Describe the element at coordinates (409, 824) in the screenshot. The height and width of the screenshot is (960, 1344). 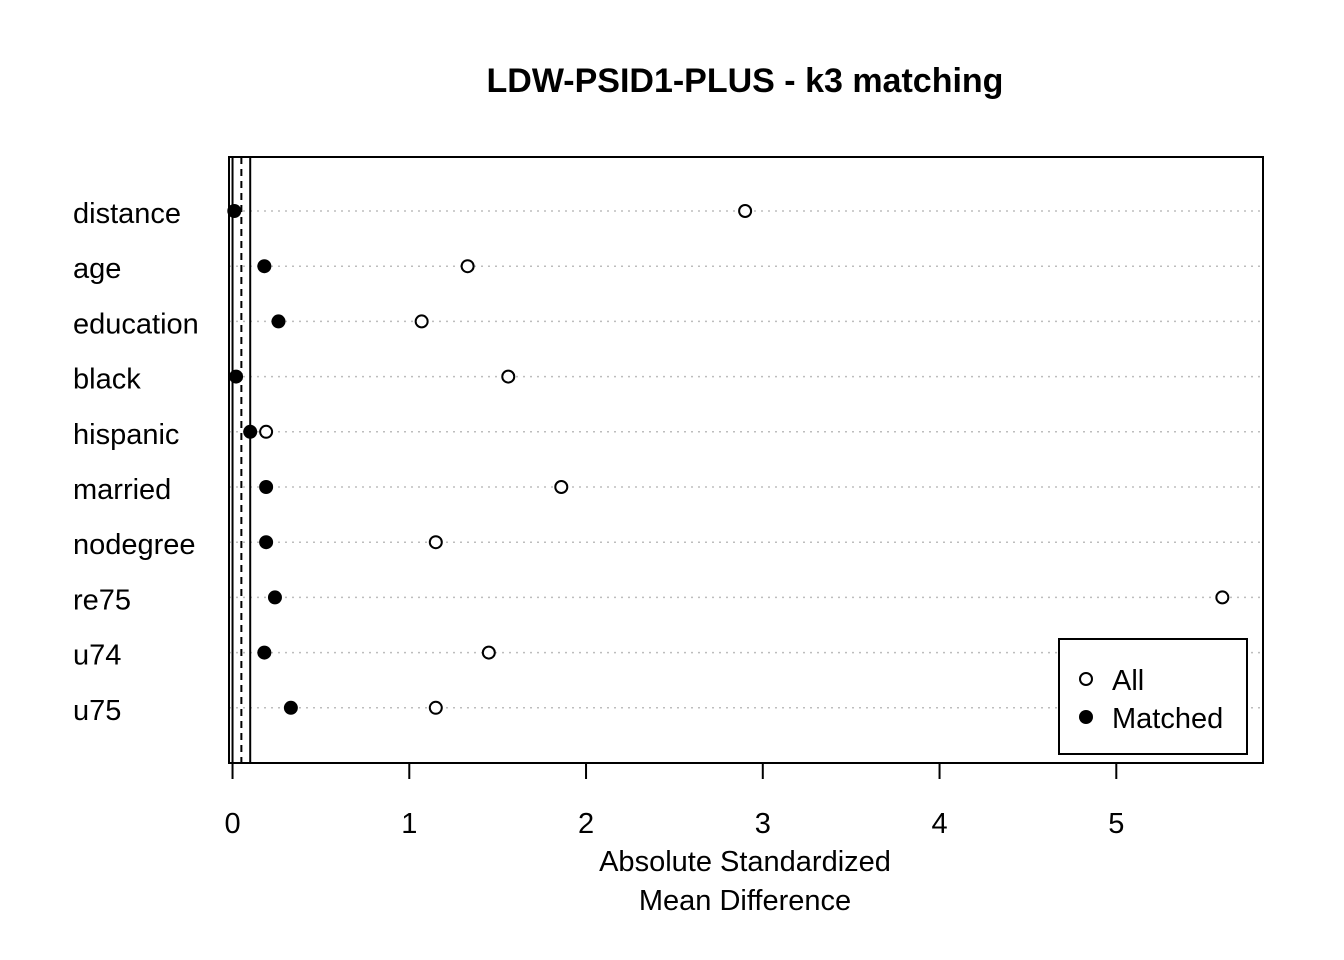
I see `x-tick-label-1: 1` at that location.